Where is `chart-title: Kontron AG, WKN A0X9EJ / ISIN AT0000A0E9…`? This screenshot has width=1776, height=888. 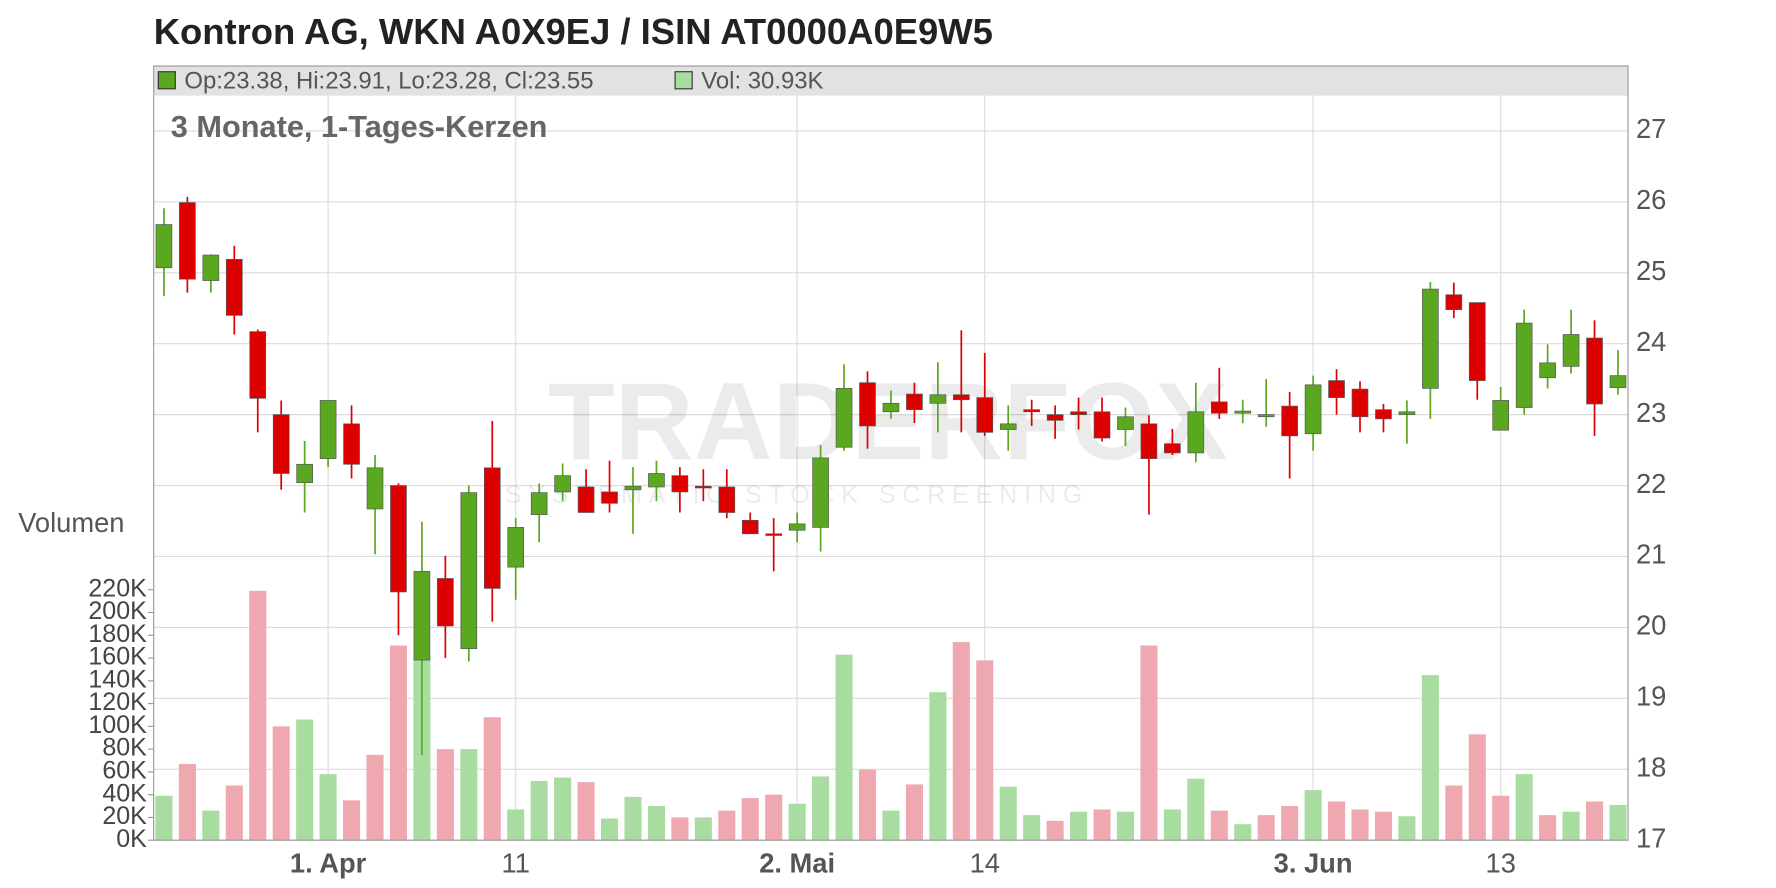
chart-title: Kontron AG, WKN A0X9EJ / ISIN AT0000A0E9… is located at coordinates (573, 31).